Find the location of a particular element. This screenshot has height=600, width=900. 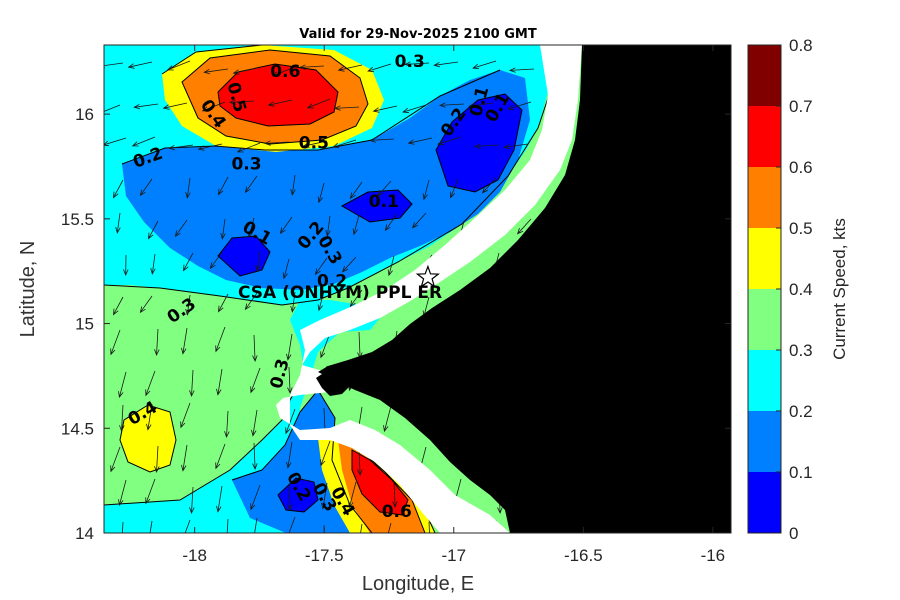

station-star-icon is located at coordinates (427, 276).